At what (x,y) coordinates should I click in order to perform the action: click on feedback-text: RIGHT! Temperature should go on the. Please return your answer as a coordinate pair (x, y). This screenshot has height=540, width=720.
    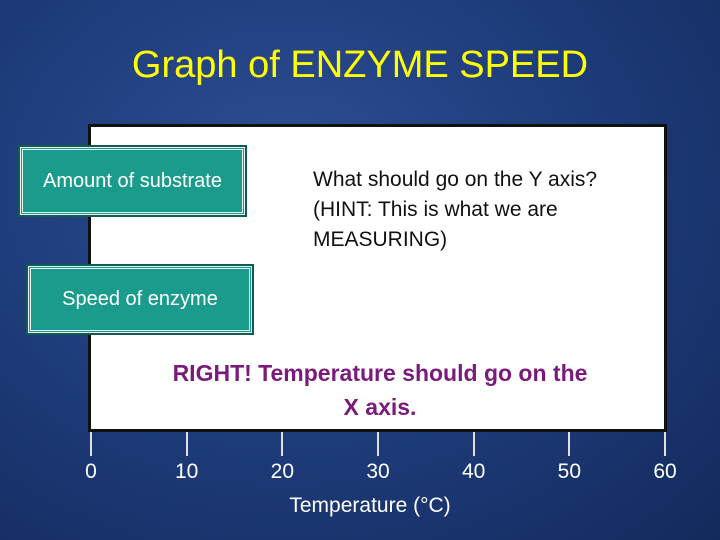
    Looking at the image, I should click on (380, 373).